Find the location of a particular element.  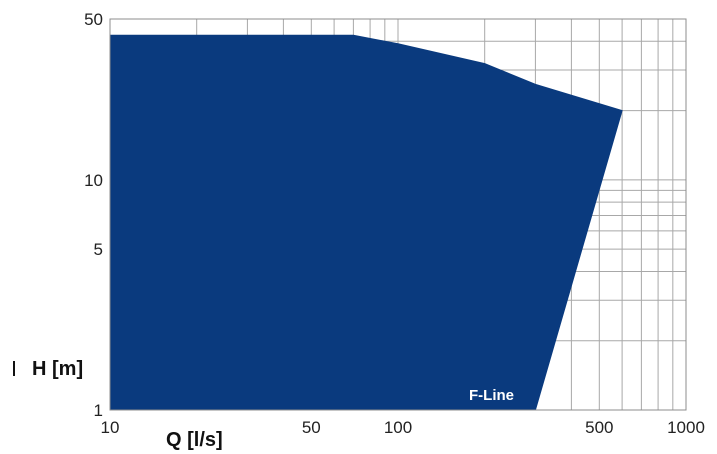

y-axis-title: H [m] is located at coordinates (57, 369).